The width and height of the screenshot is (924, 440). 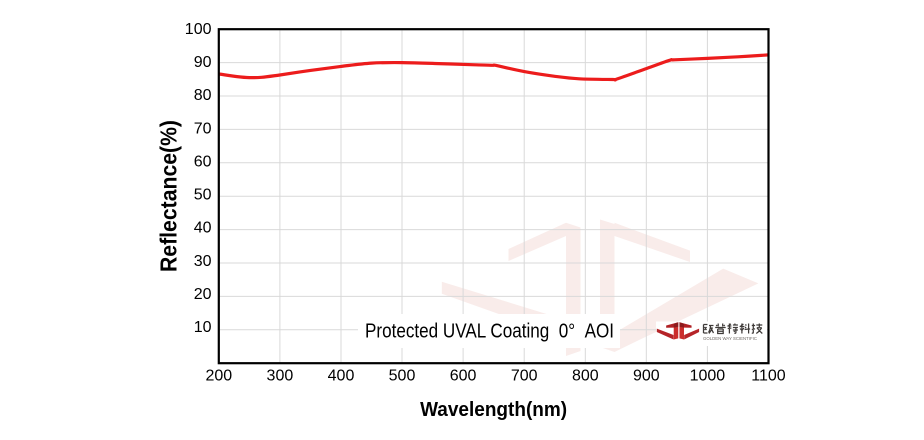 What do you see at coordinates (203, 228) in the screenshot?
I see `svg-text: 40` at bounding box center [203, 228].